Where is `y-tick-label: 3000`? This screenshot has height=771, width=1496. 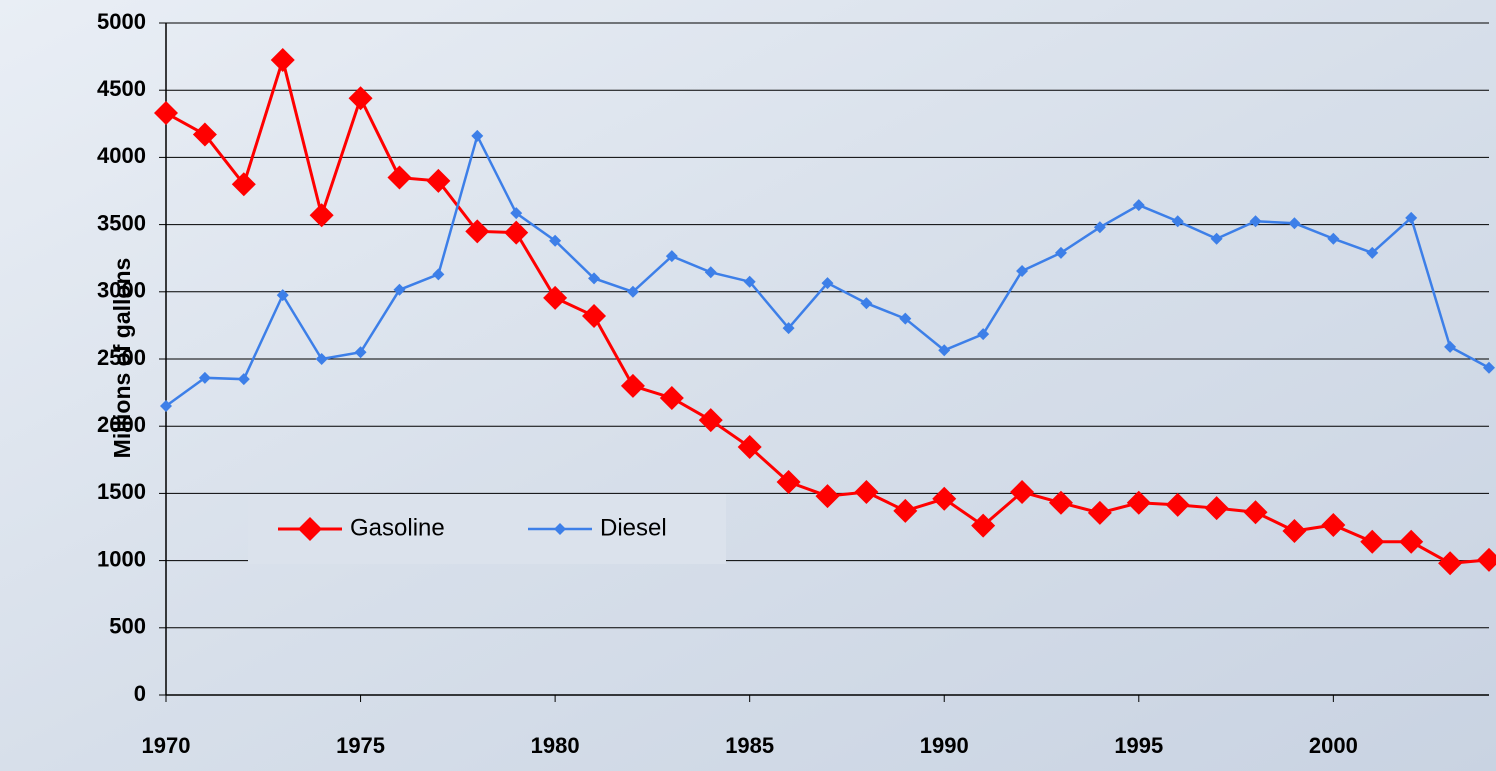
y-tick-label: 3000 is located at coordinates (121, 290).